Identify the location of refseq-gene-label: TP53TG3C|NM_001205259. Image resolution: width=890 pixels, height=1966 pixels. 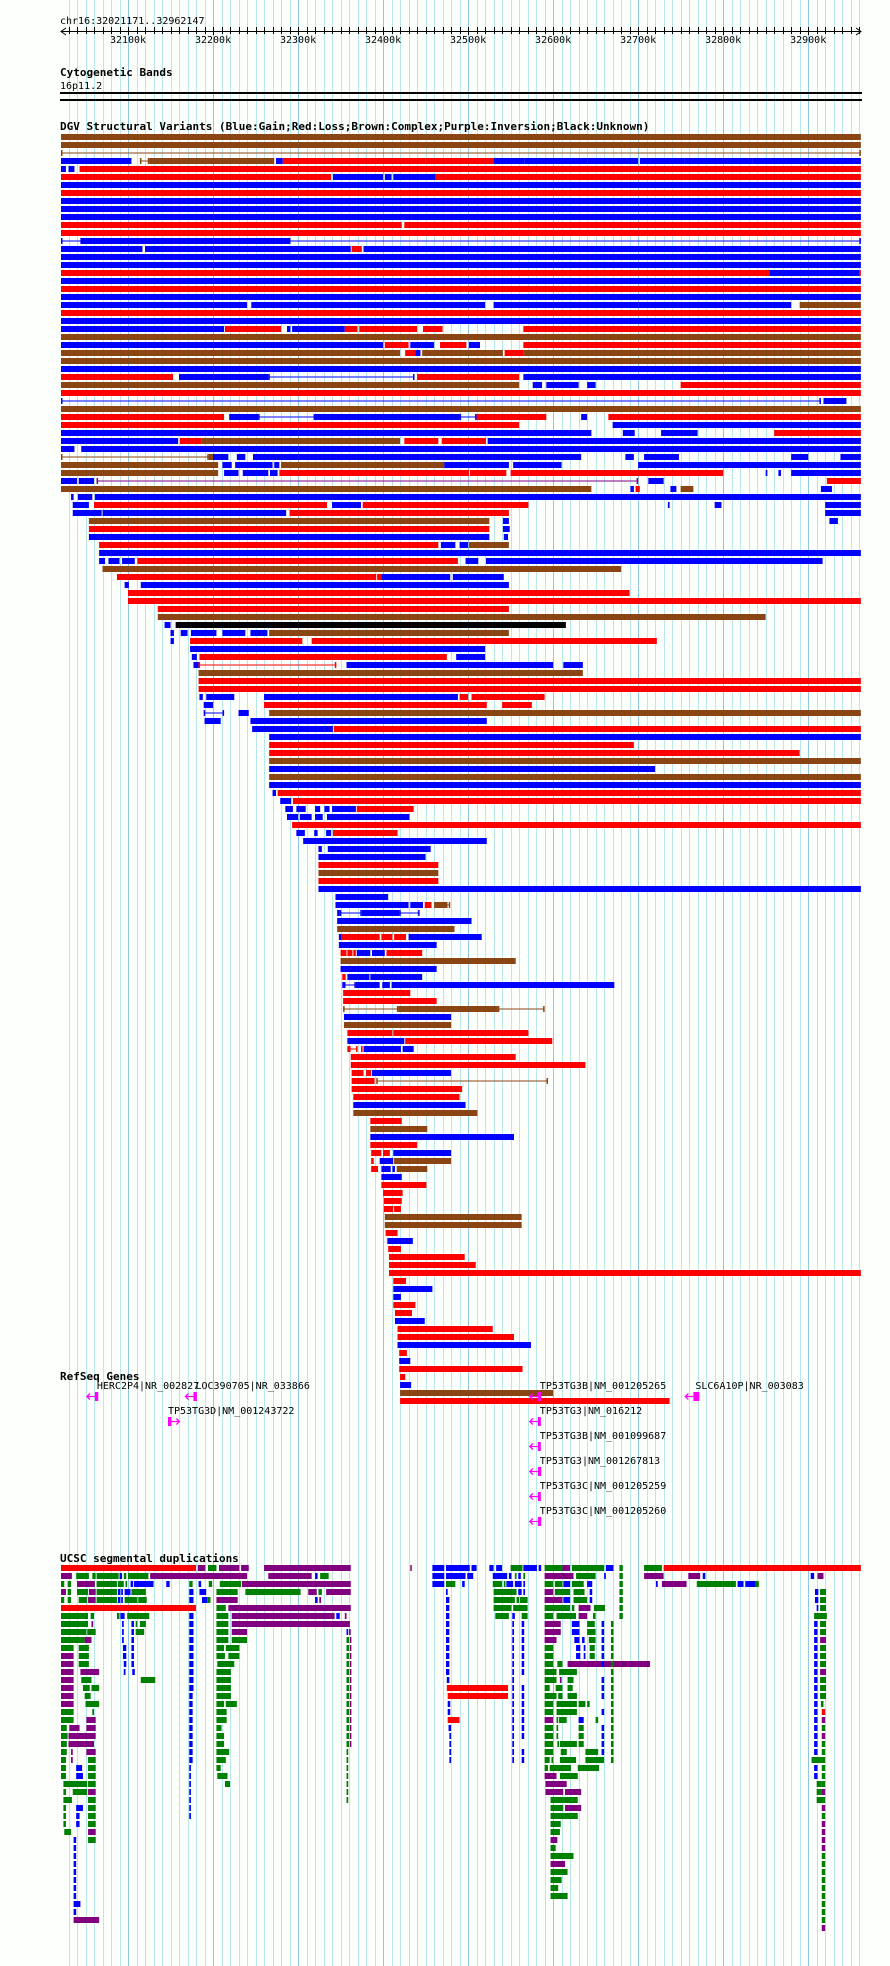
(603, 1486).